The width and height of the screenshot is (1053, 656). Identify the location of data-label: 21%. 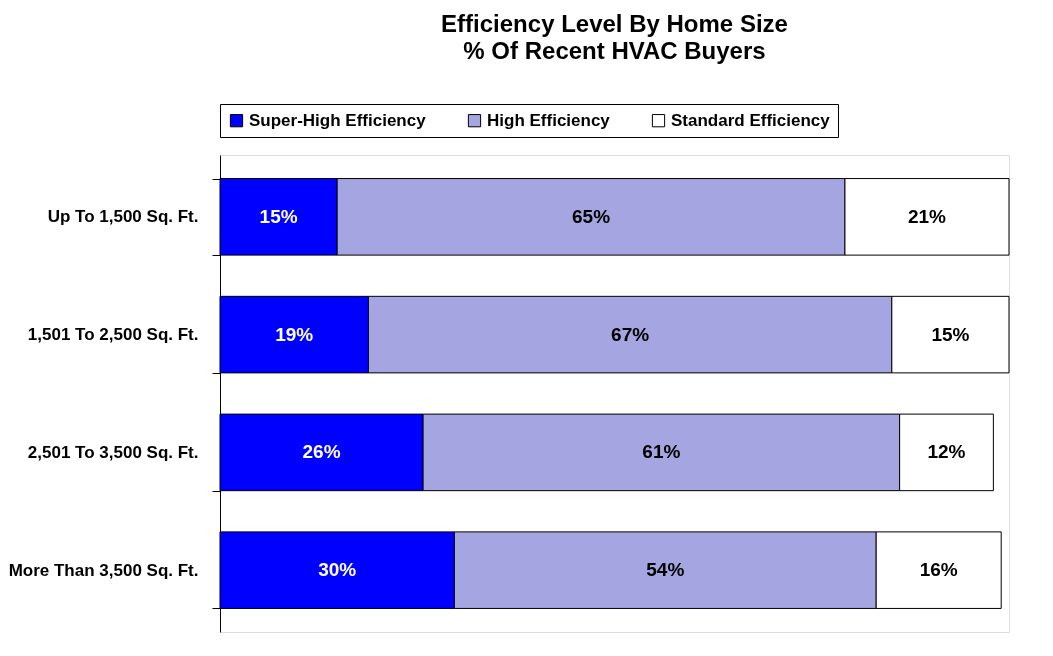
(927, 216).